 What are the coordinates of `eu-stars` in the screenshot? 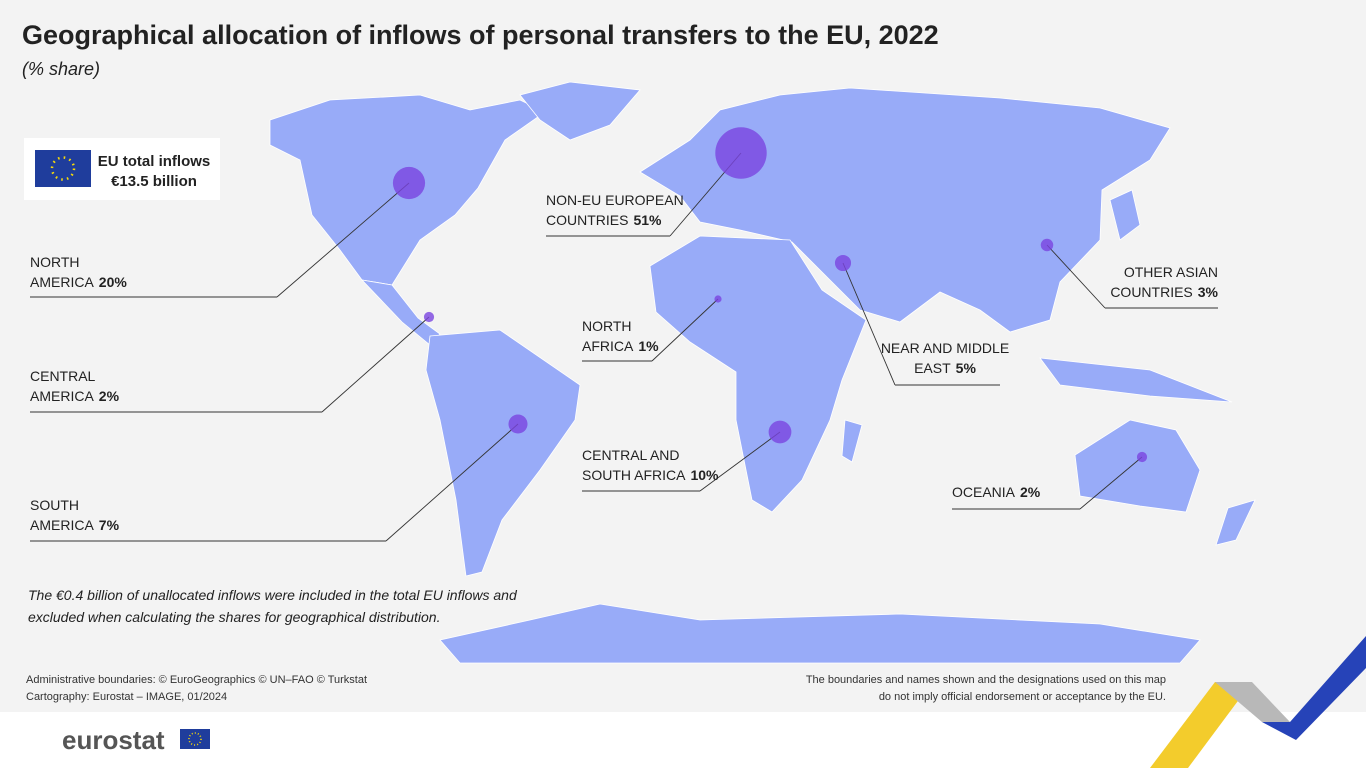 It's located at (63, 168).